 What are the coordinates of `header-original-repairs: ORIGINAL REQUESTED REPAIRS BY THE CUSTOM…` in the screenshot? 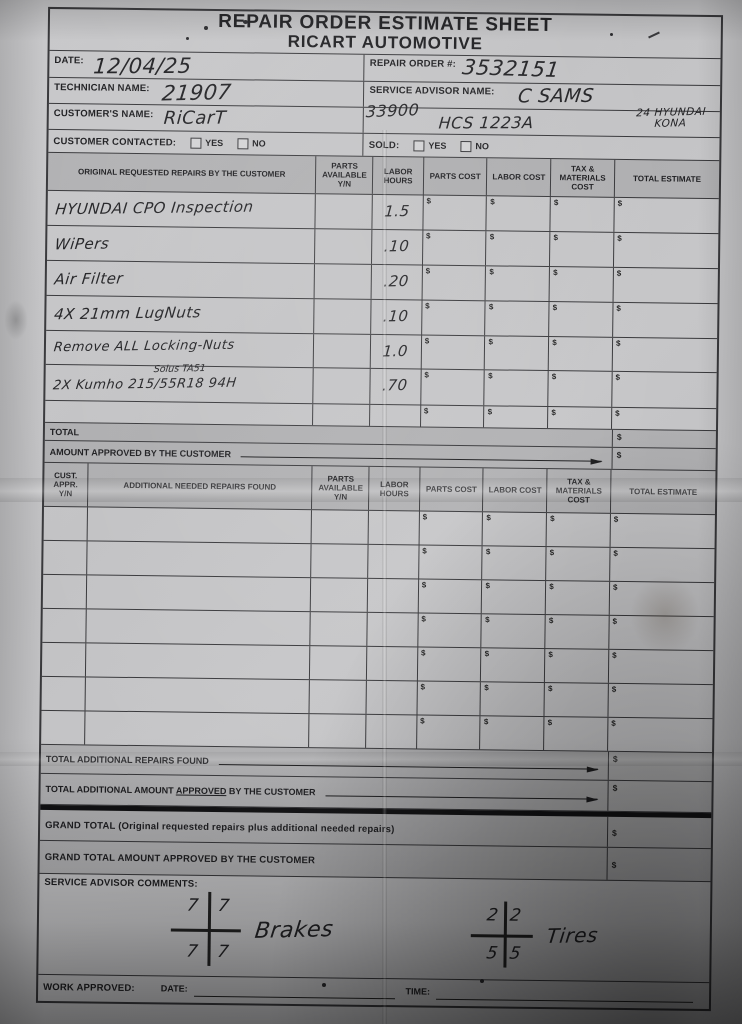 It's located at (182, 173).